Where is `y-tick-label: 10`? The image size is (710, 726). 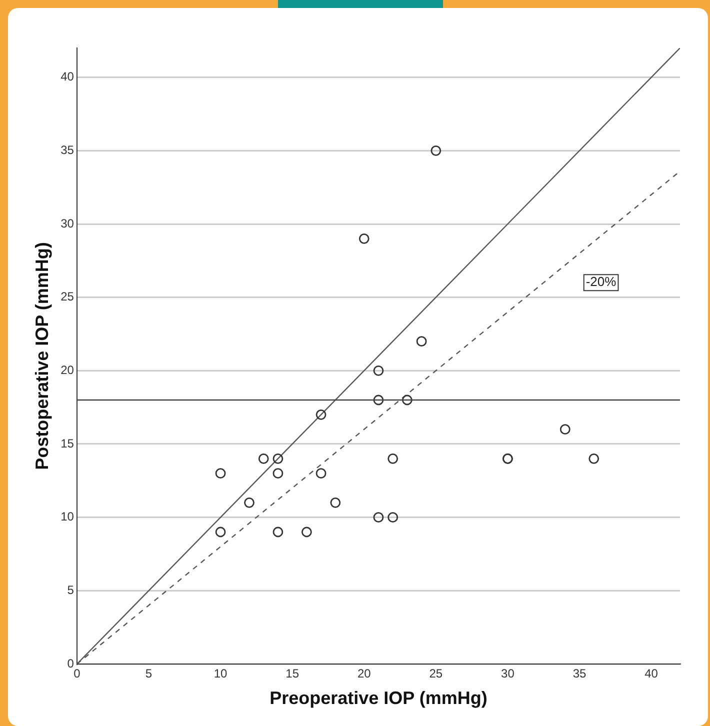
y-tick-label: 10 is located at coordinates (67, 517).